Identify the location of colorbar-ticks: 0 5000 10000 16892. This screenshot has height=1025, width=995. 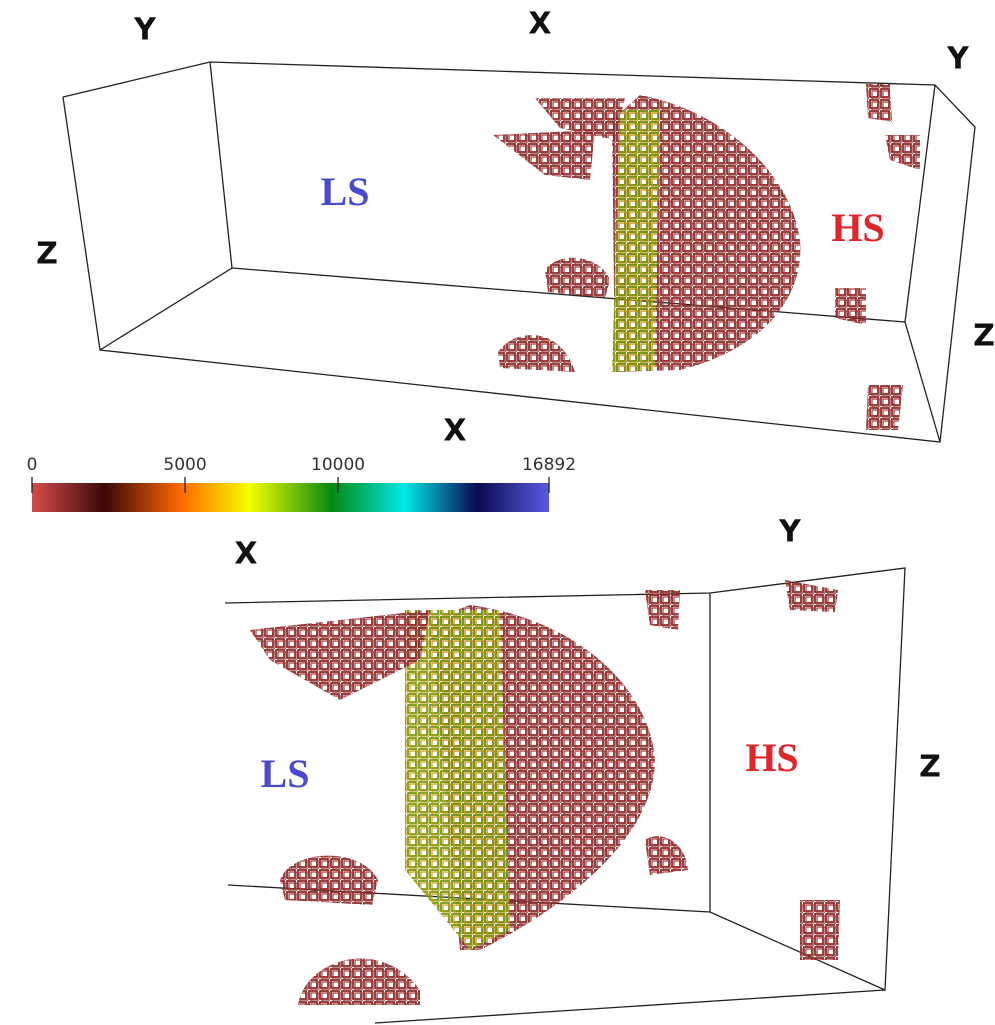
(301, 474).